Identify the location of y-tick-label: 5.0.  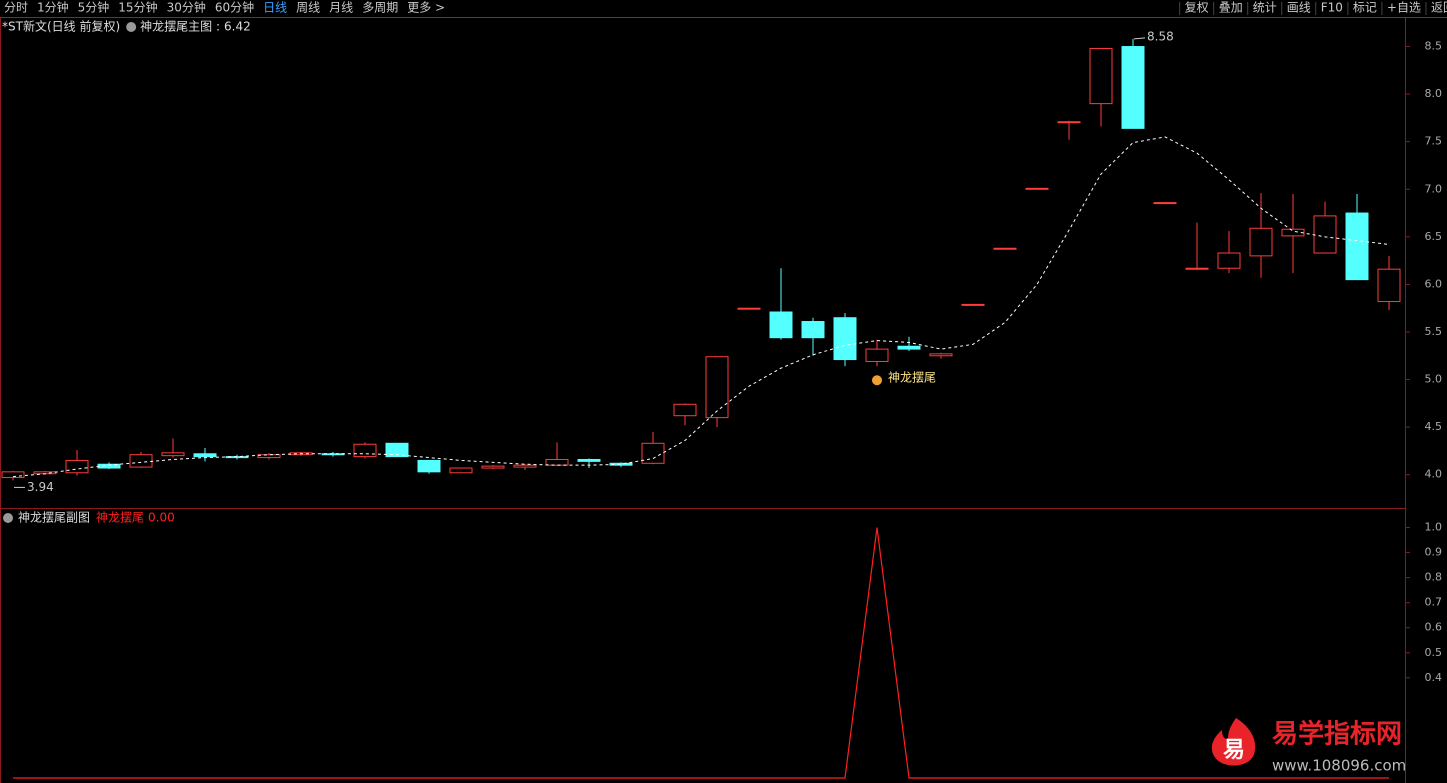
(1434, 379).